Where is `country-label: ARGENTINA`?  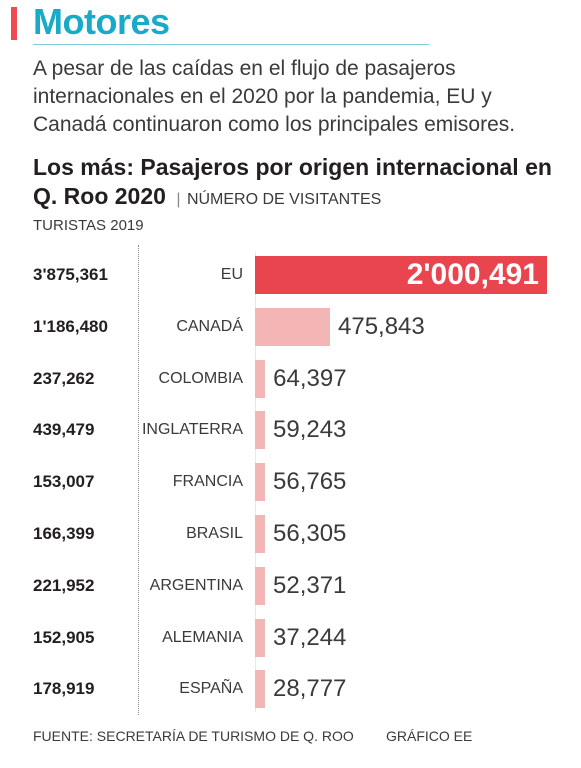
country-label: ARGENTINA is located at coordinates (196, 585).